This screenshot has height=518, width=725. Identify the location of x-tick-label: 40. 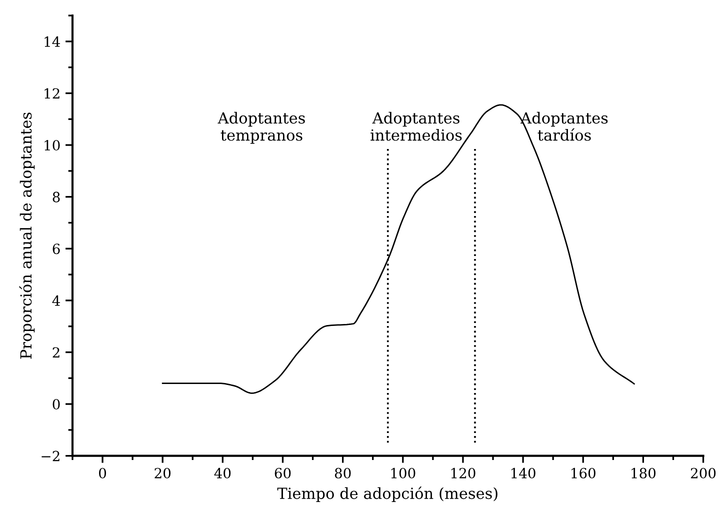
(222, 473).